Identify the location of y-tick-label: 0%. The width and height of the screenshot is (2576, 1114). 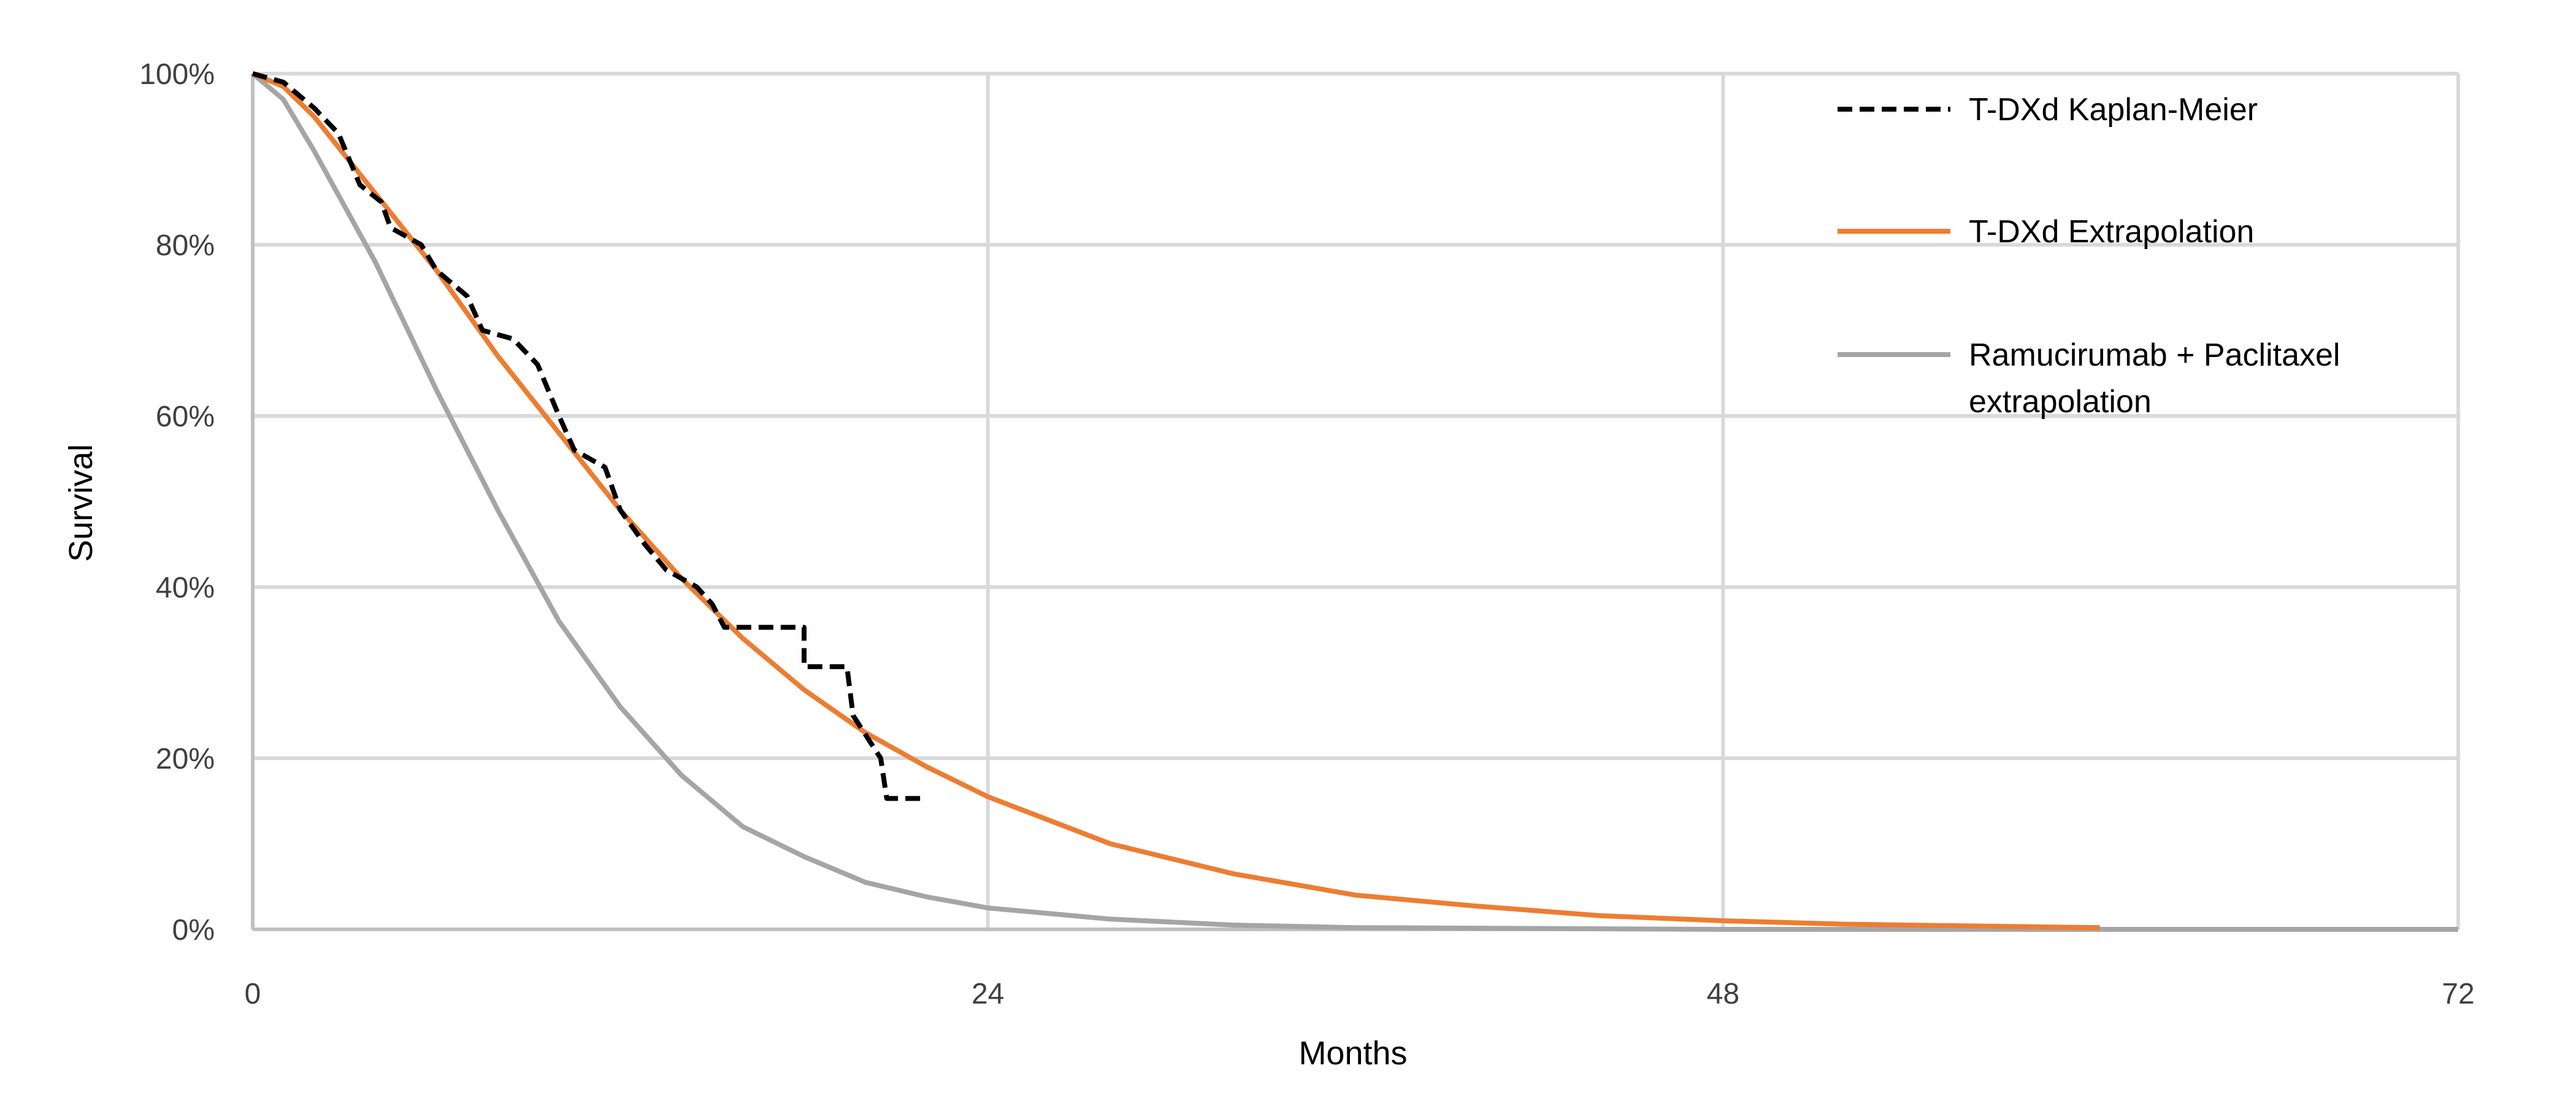
(193, 931).